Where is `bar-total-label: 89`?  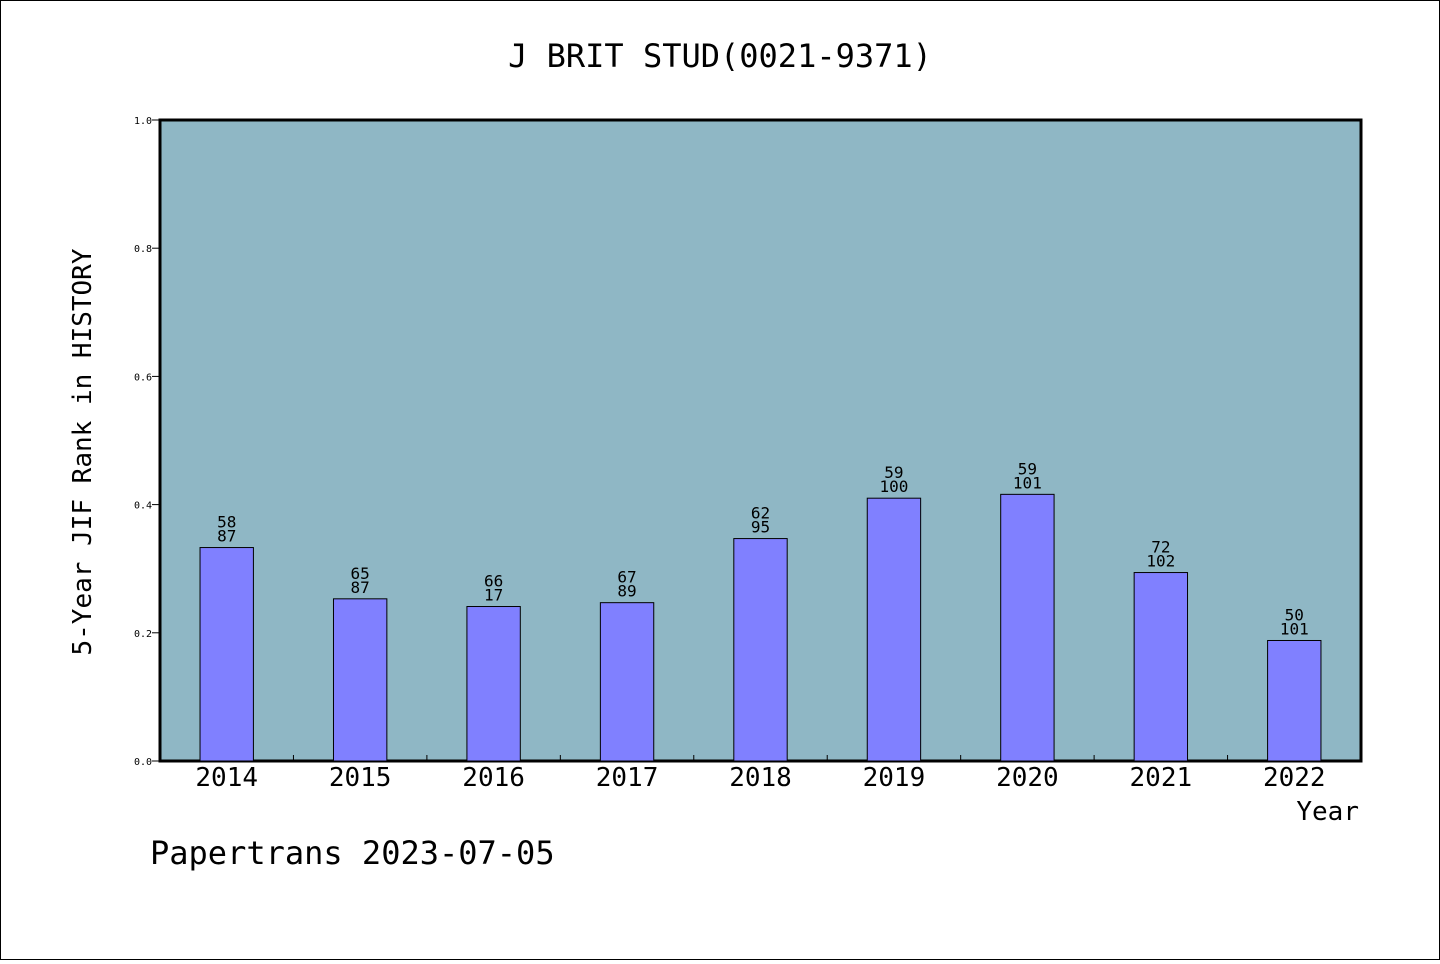
bar-total-label: 89 is located at coordinates (626, 591).